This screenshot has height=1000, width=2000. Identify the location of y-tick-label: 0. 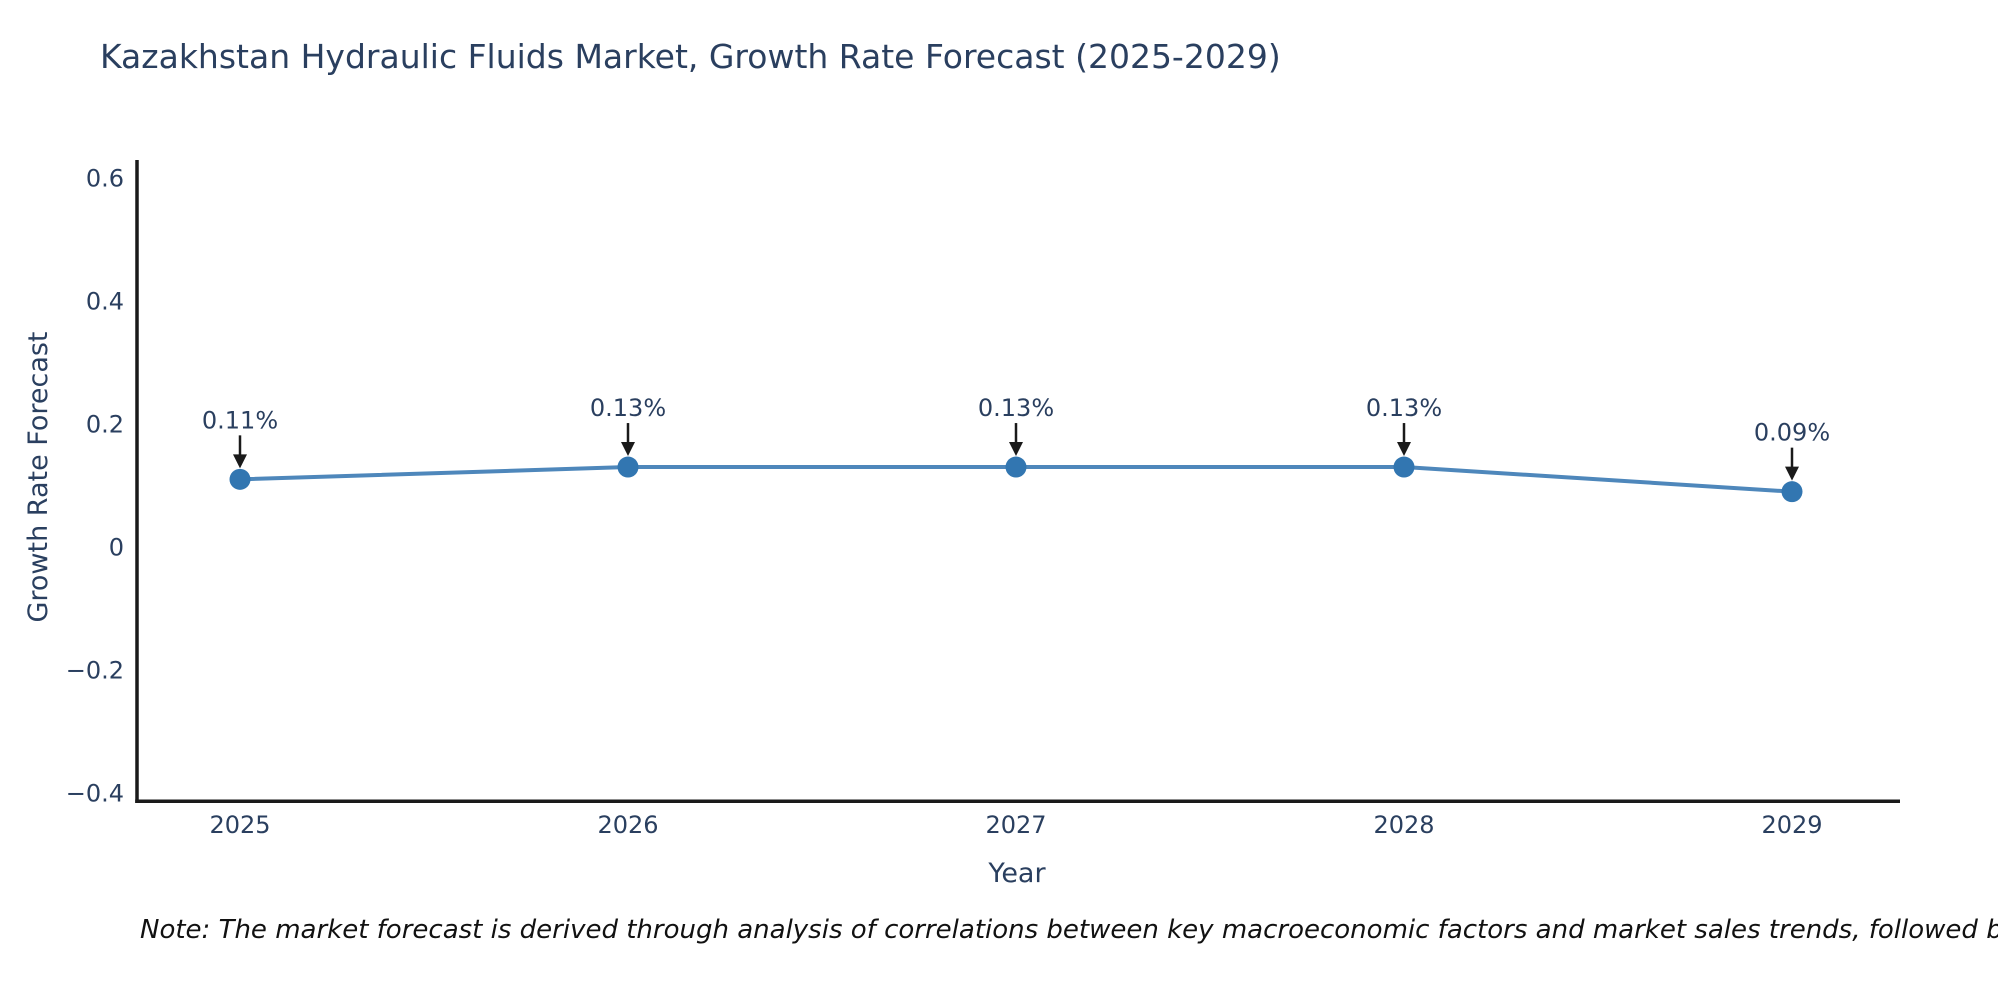
(116, 548).